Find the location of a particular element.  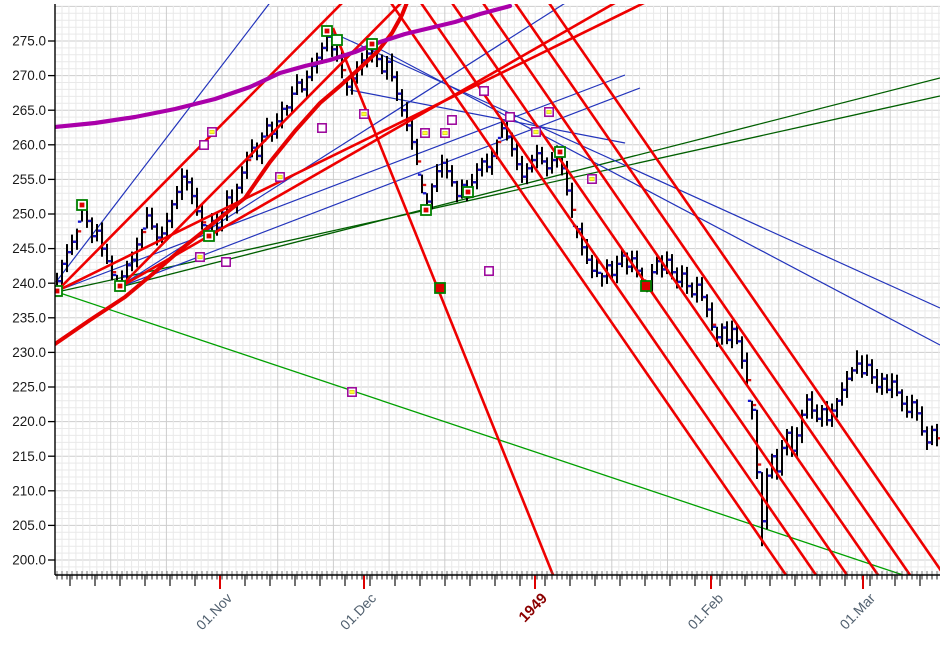

x-axis-date-label: 01.Feb is located at coordinates (705, 611).